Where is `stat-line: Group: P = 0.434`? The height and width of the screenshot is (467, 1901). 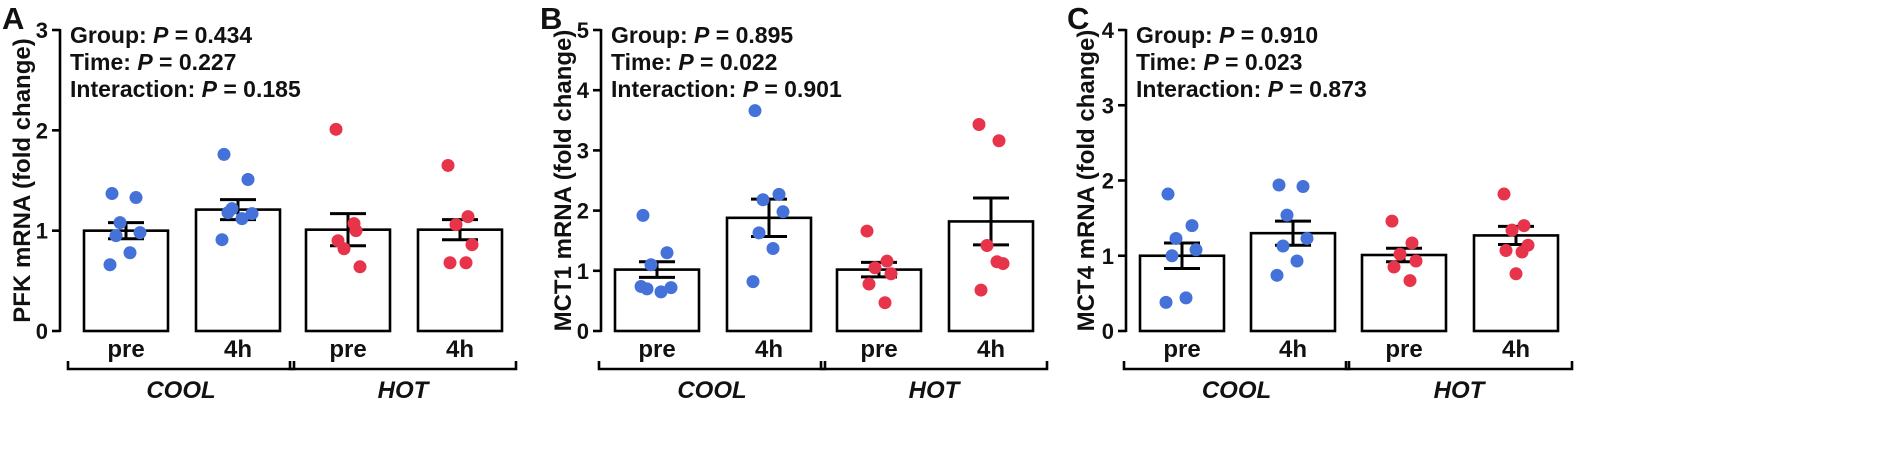 stat-line: Group: P = 0.434 is located at coordinates (161, 35).